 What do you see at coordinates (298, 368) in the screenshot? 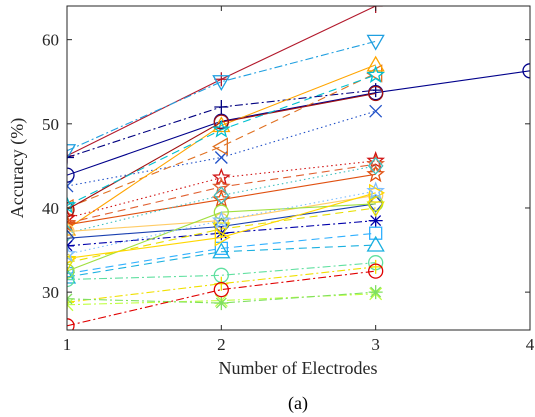
I see `x-axis-title: Number of Electrodes` at bounding box center [298, 368].